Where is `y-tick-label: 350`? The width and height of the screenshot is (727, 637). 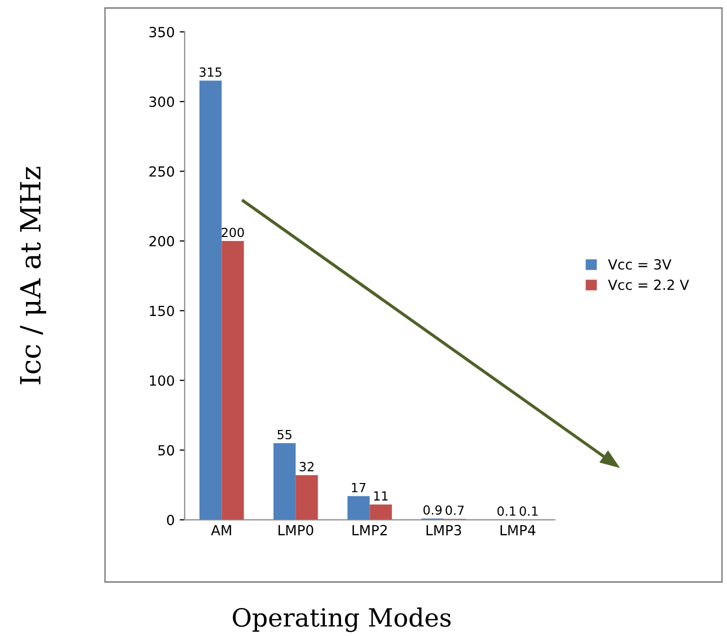
y-tick-label: 350 is located at coordinates (161, 32).